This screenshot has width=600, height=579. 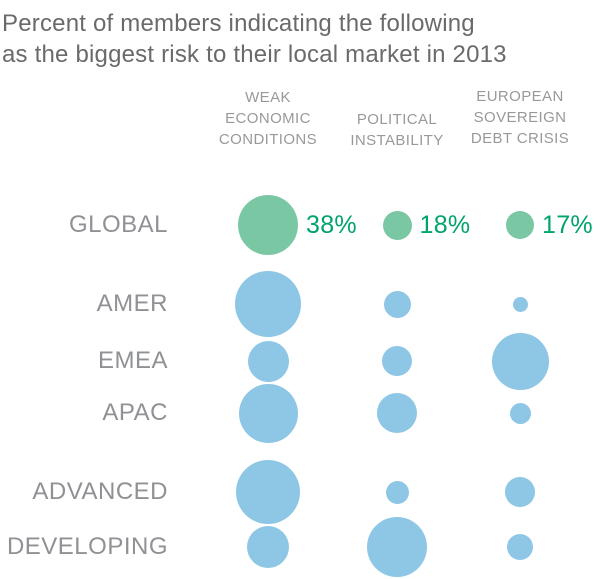 I want to click on column-header-line: SOVEREIGN, so click(x=520, y=117).